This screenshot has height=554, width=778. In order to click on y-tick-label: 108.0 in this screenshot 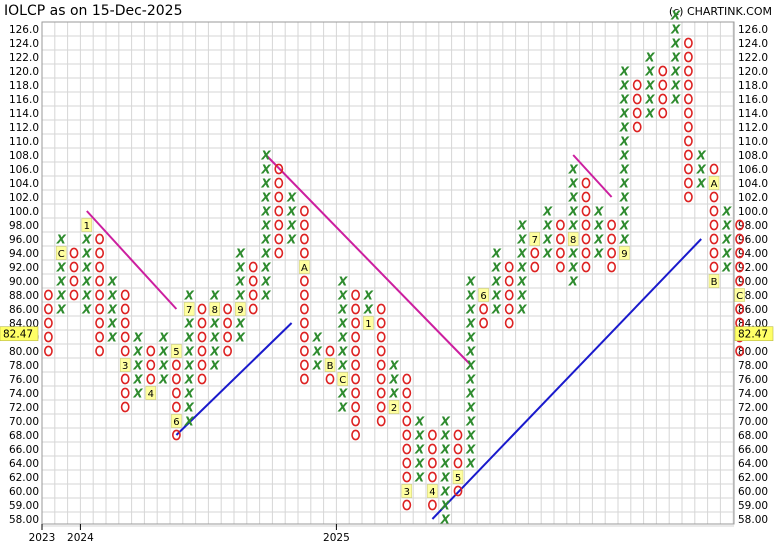, I will do `click(753, 156)`.